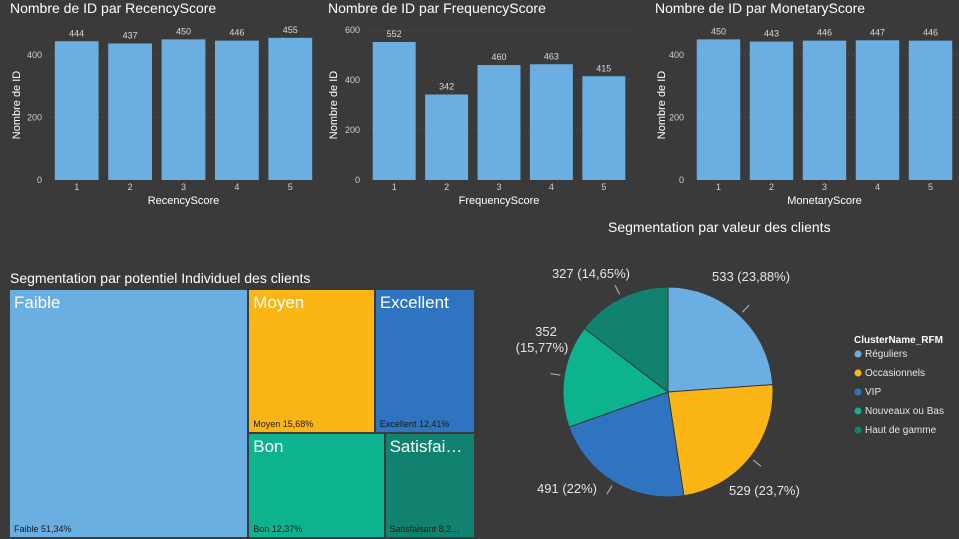 The height and width of the screenshot is (539, 959). What do you see at coordinates (394, 34) in the screenshot?
I see `bar-data-label: 552` at bounding box center [394, 34].